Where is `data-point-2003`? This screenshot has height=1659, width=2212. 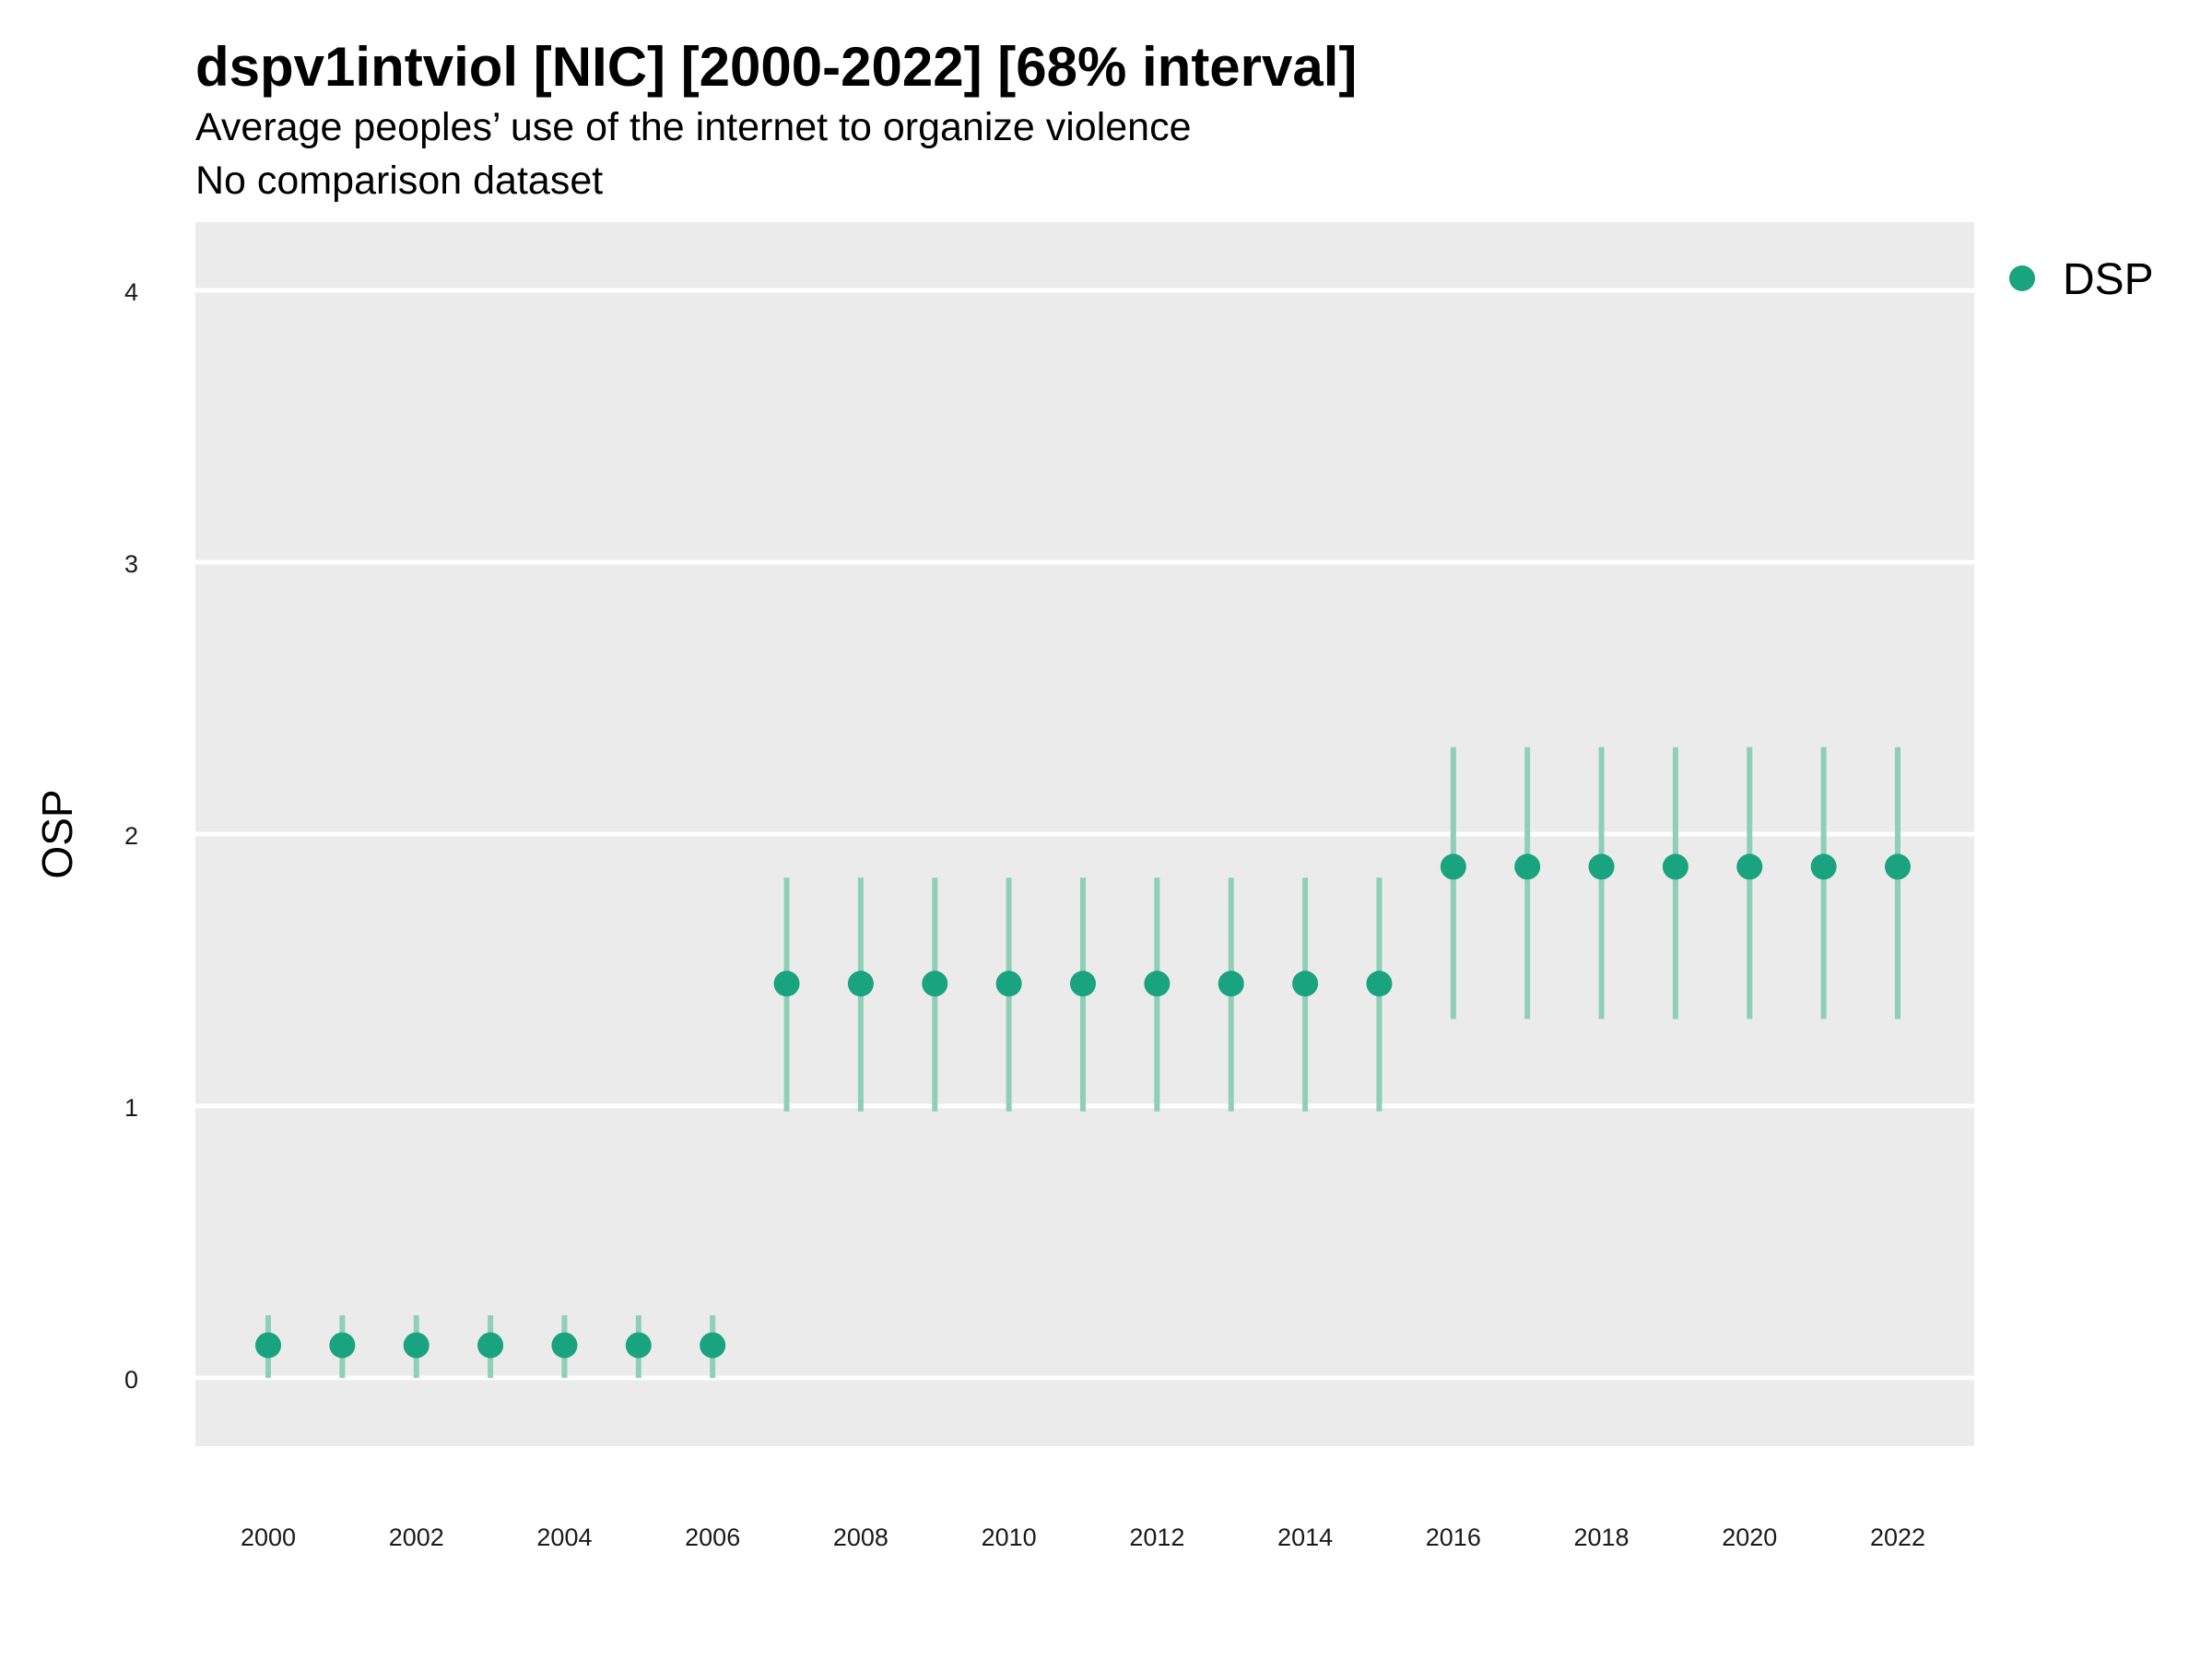
data-point-2003 is located at coordinates (490, 1345).